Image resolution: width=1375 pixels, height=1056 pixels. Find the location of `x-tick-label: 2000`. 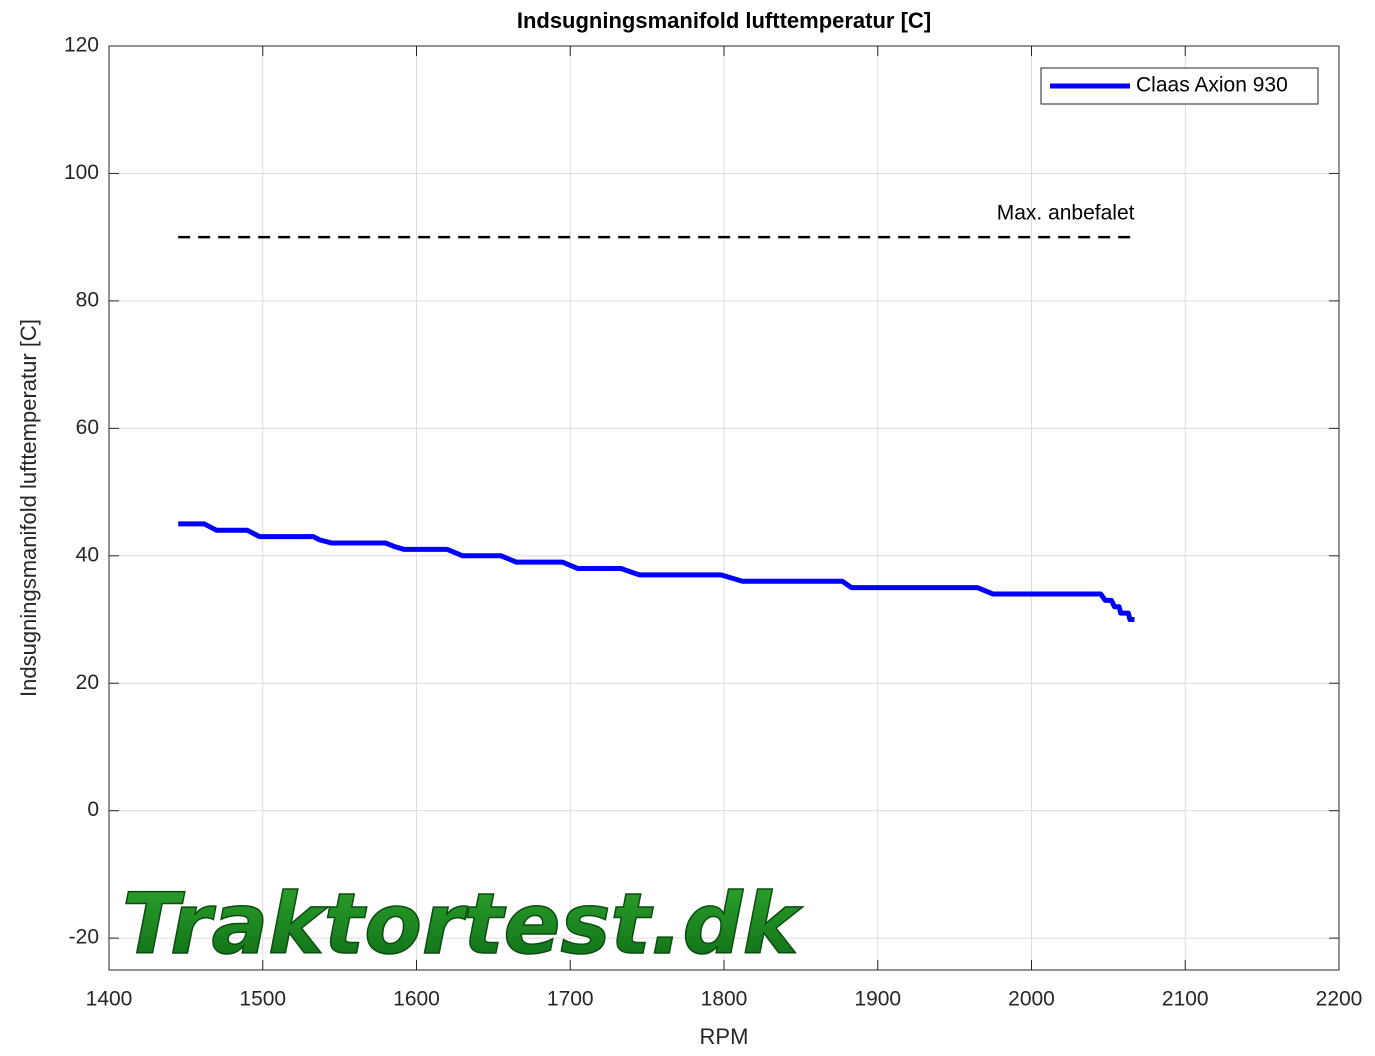

x-tick-label: 2000 is located at coordinates (1031, 999).